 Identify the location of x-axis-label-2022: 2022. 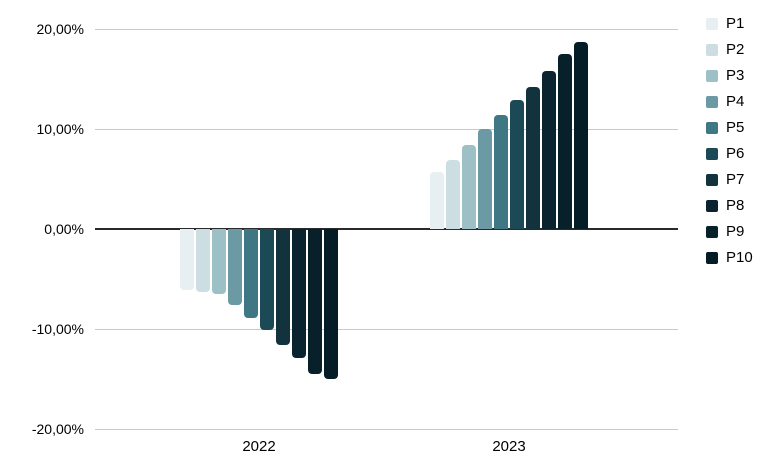
(259, 446).